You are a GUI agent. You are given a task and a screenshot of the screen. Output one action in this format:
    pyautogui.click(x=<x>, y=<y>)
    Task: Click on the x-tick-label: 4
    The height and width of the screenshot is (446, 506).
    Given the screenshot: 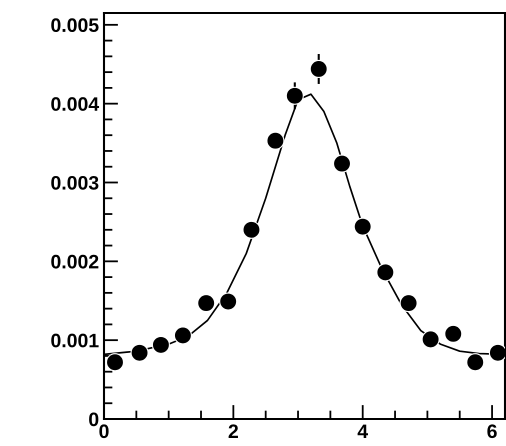 What is the action you would take?
    pyautogui.click(x=363, y=431)
    